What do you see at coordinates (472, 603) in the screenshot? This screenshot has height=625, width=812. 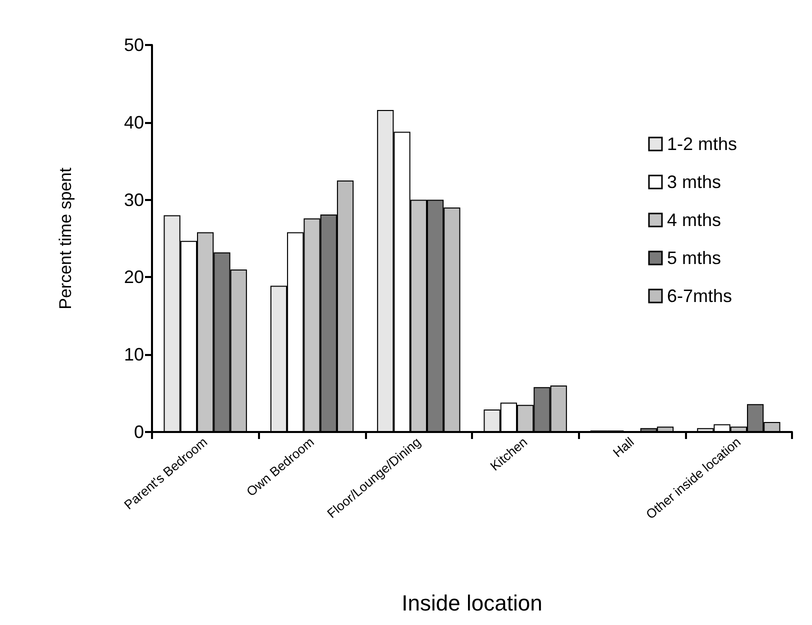 I see `x-axis-title: Inside location` at bounding box center [472, 603].